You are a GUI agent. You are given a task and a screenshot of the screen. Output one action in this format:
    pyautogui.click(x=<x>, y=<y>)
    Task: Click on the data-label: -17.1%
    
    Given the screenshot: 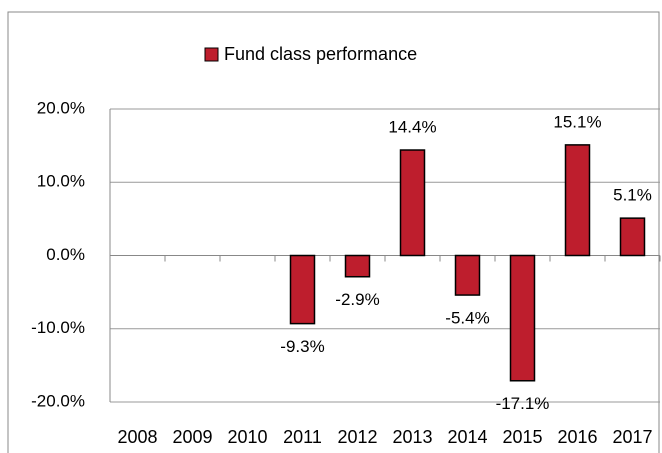 What is the action you would take?
    pyautogui.click(x=523, y=403)
    